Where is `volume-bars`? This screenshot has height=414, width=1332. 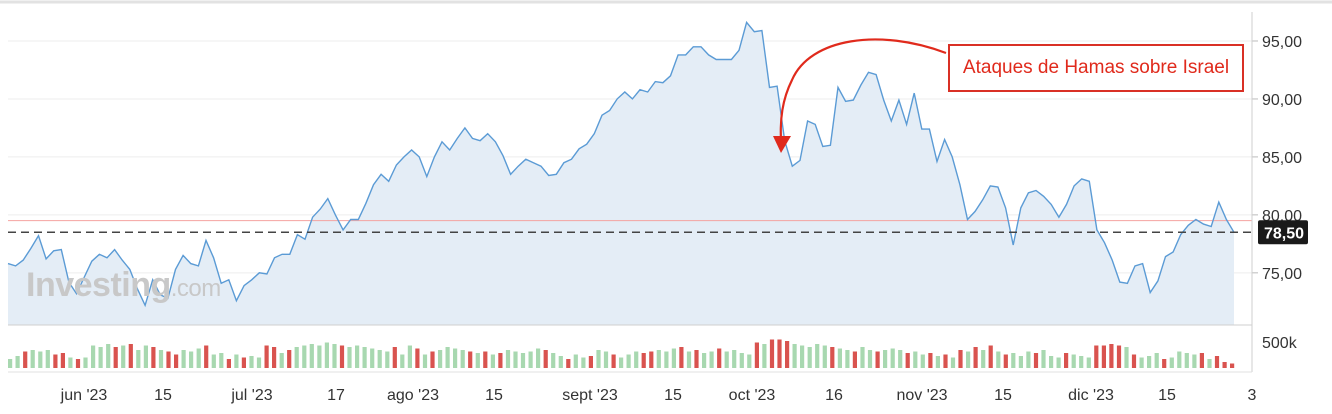
volume-bars is located at coordinates (621, 353).